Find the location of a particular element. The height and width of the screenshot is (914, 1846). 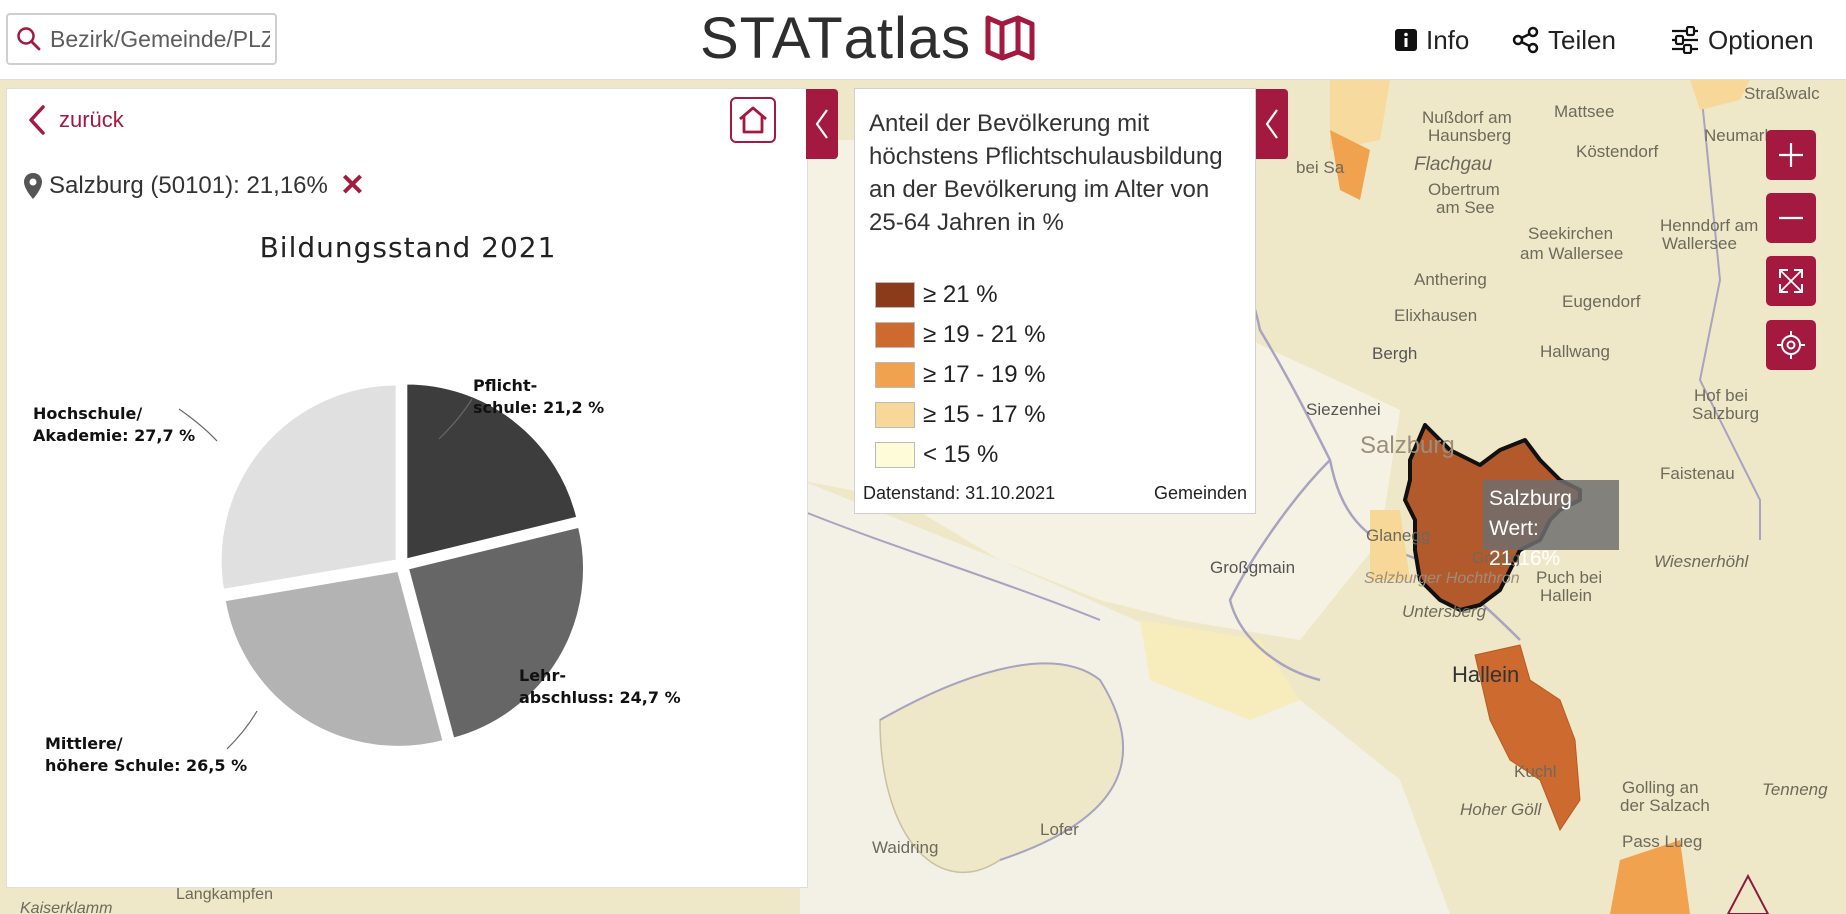

location-label: Salzburg (50101): 21,16% is located at coordinates (188, 185).